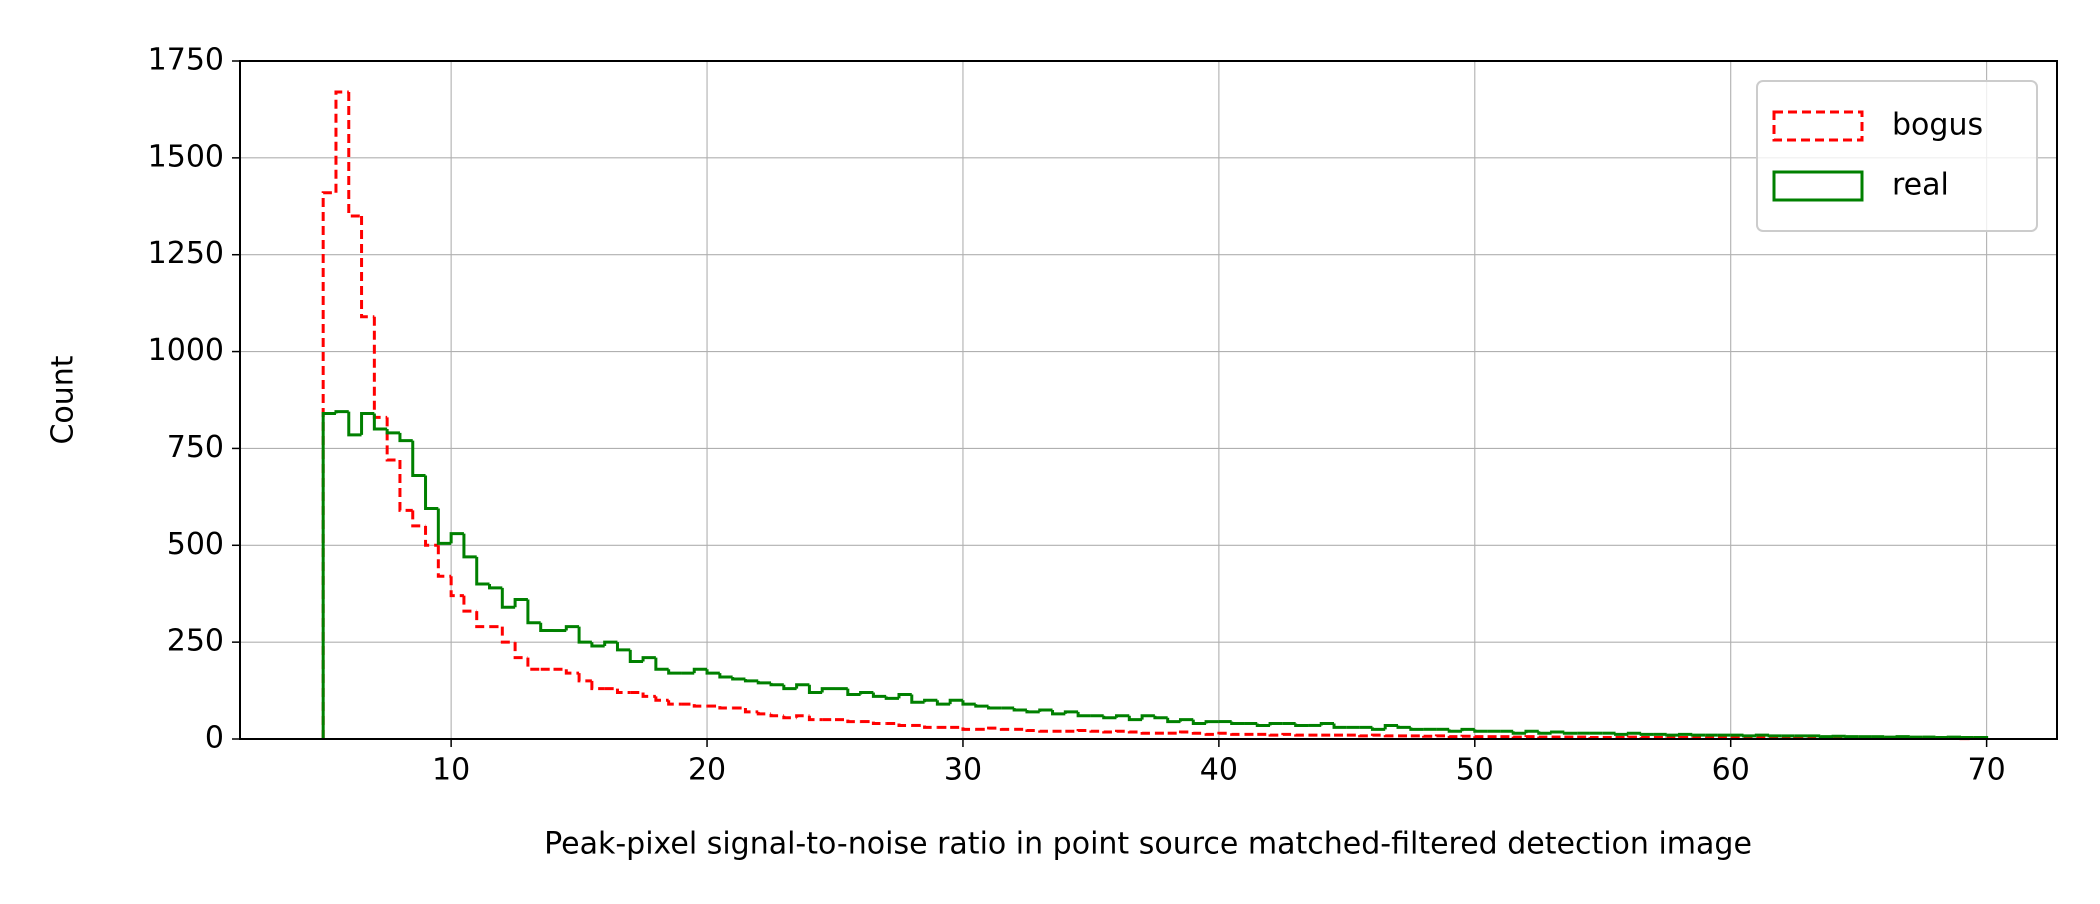 The image size is (2100, 904). I want to click on x-tick-label: 50, so click(1475, 770).